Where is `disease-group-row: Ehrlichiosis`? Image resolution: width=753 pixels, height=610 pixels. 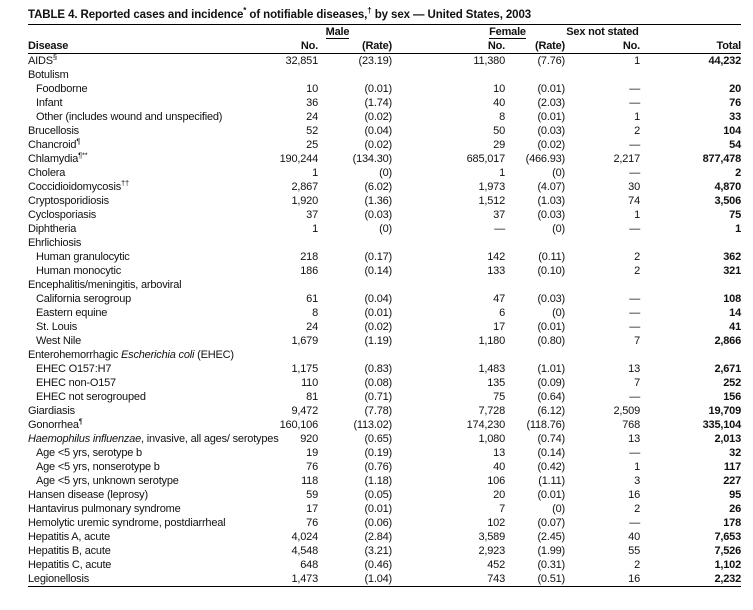 disease-group-row: Ehrlichiosis is located at coordinates (384, 243).